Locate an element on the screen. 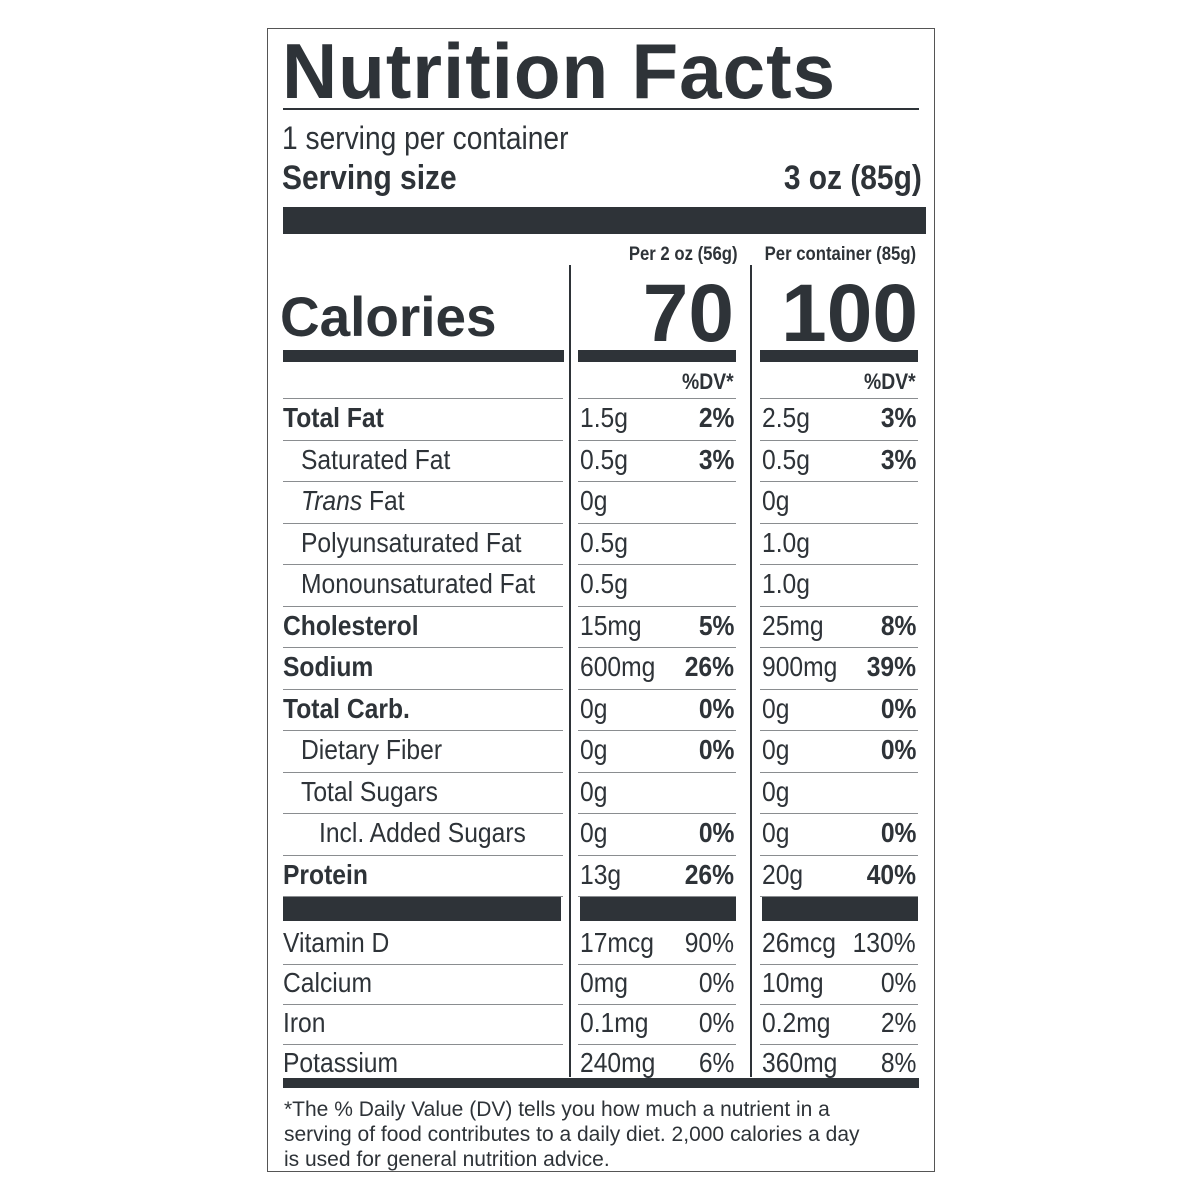 The height and width of the screenshot is (1200, 1200). amount: 2.5g is located at coordinates (786, 417).